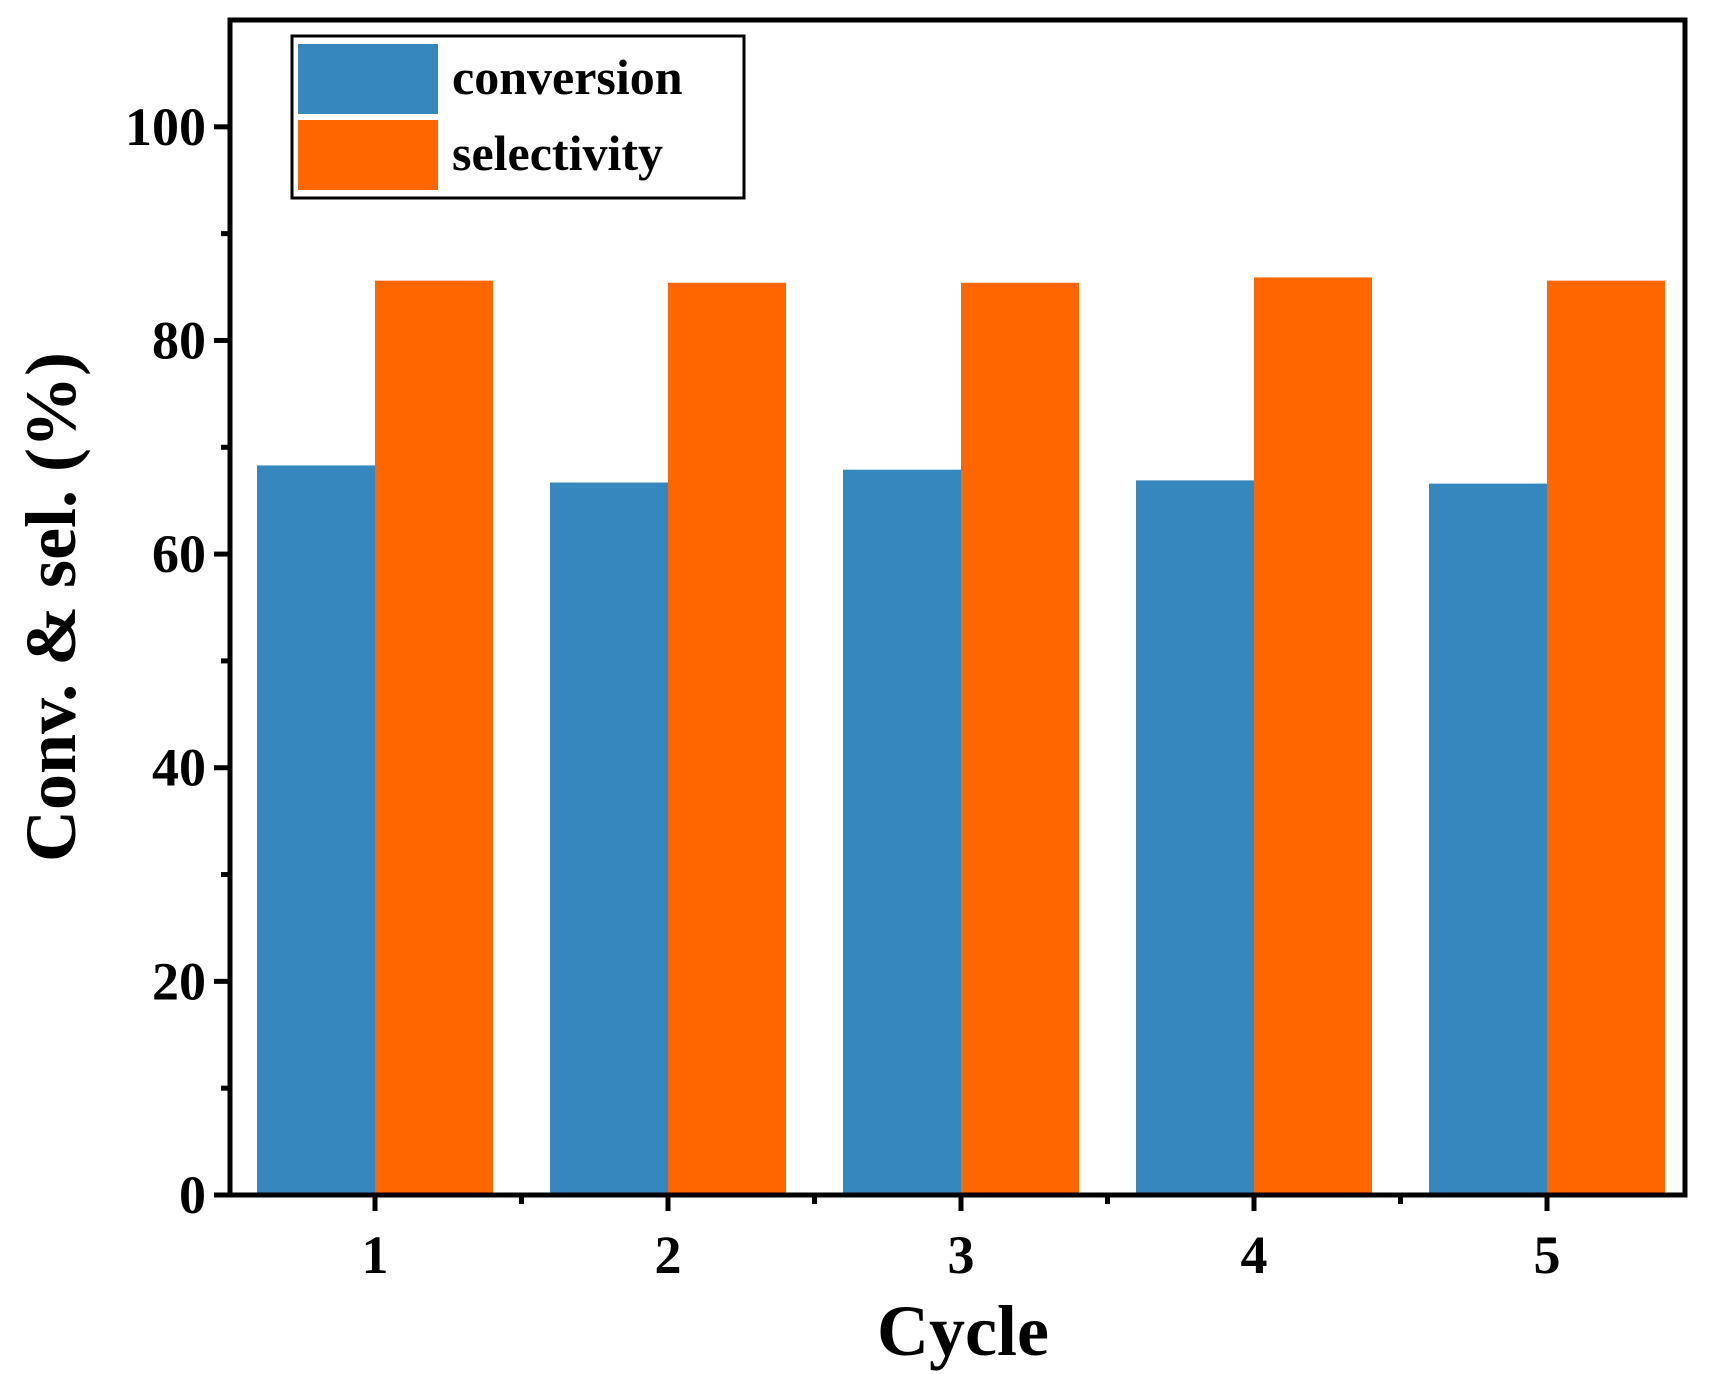 The height and width of the screenshot is (1374, 1712). I want to click on legend-swatch-conversion, so click(368, 79).